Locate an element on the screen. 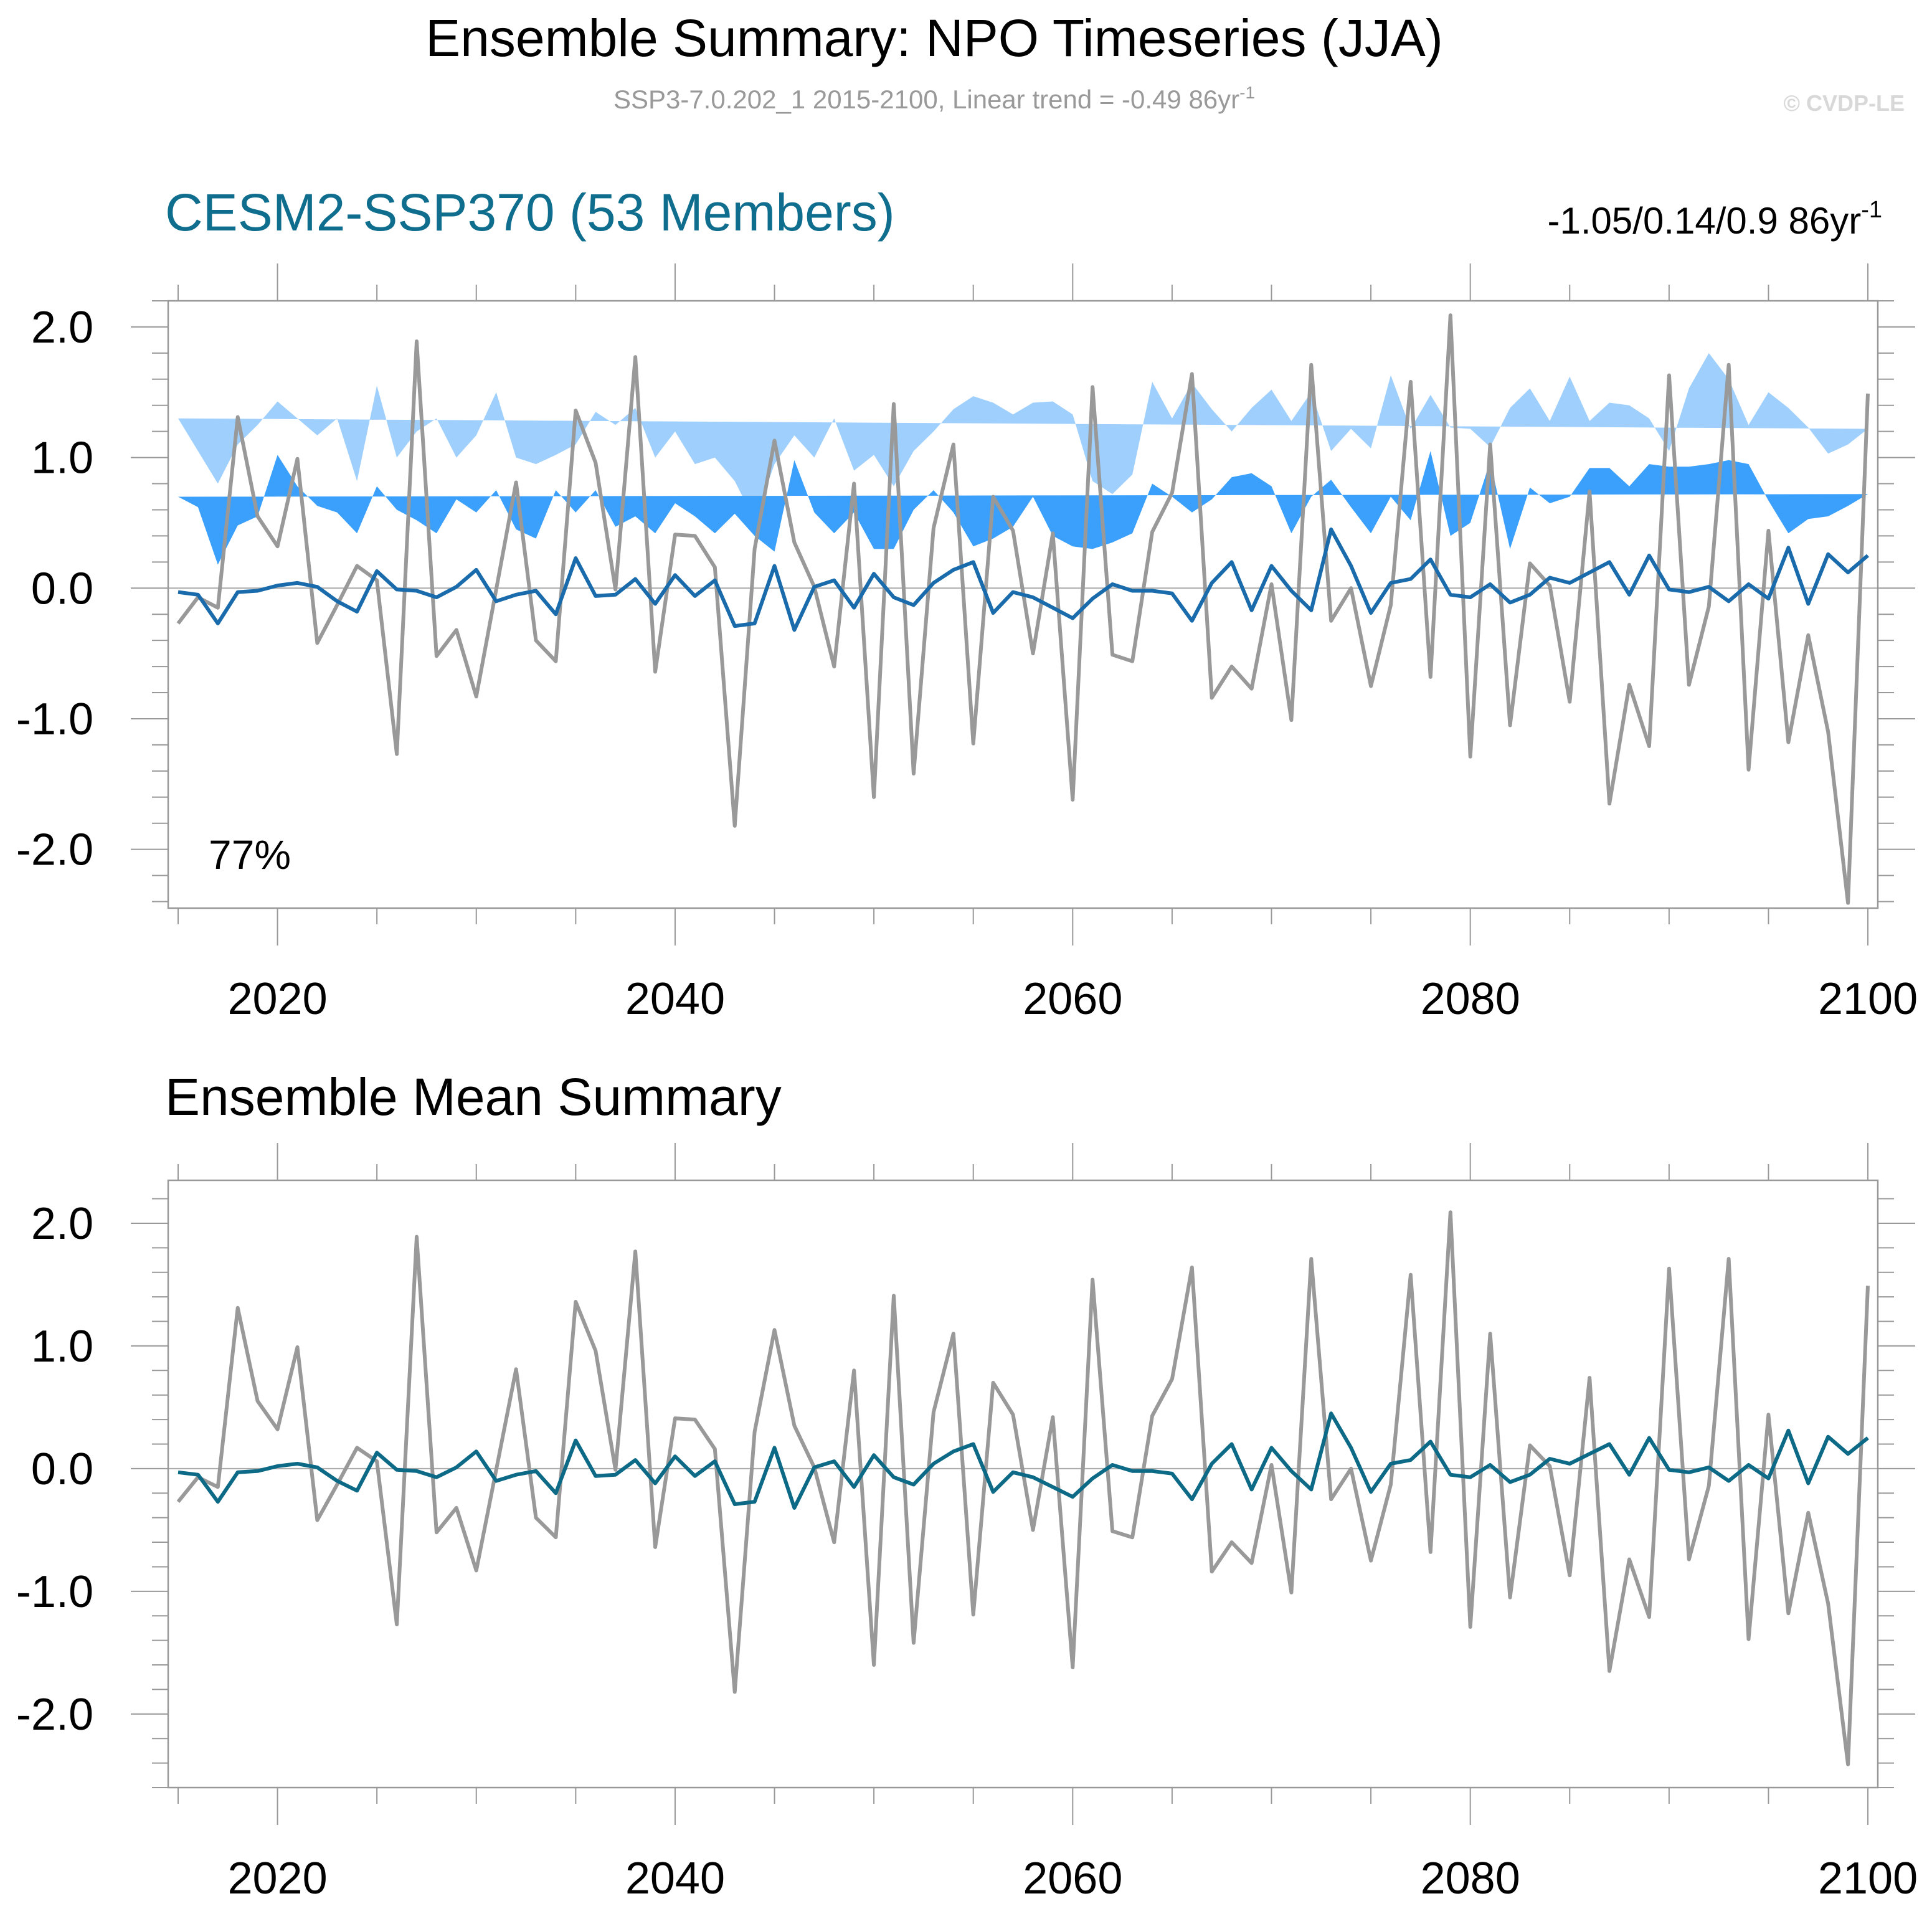  copyright-label: © CVDP-LE is located at coordinates (1844, 103).